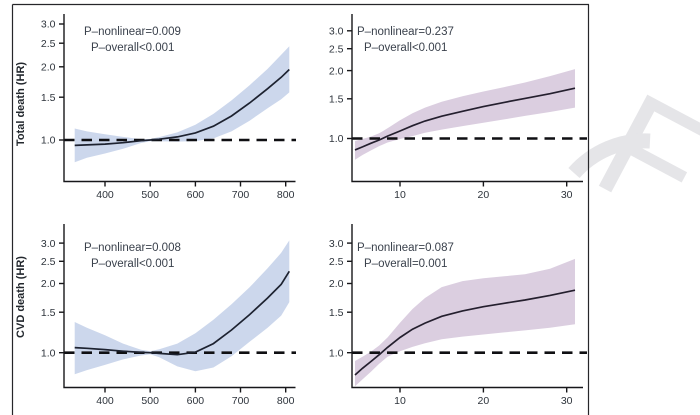 This screenshot has height=415, width=700. What do you see at coordinates (132, 248) in the screenshot?
I see `p-value-label: P–nonlinear=0.008` at bounding box center [132, 248].